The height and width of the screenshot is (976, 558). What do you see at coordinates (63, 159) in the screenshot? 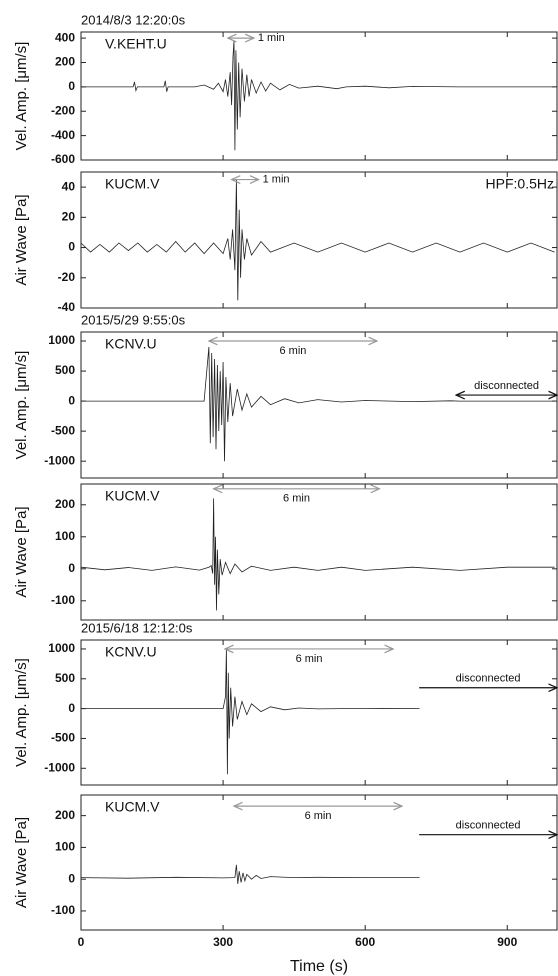
I see `y-tick-label: -600` at bounding box center [63, 159].